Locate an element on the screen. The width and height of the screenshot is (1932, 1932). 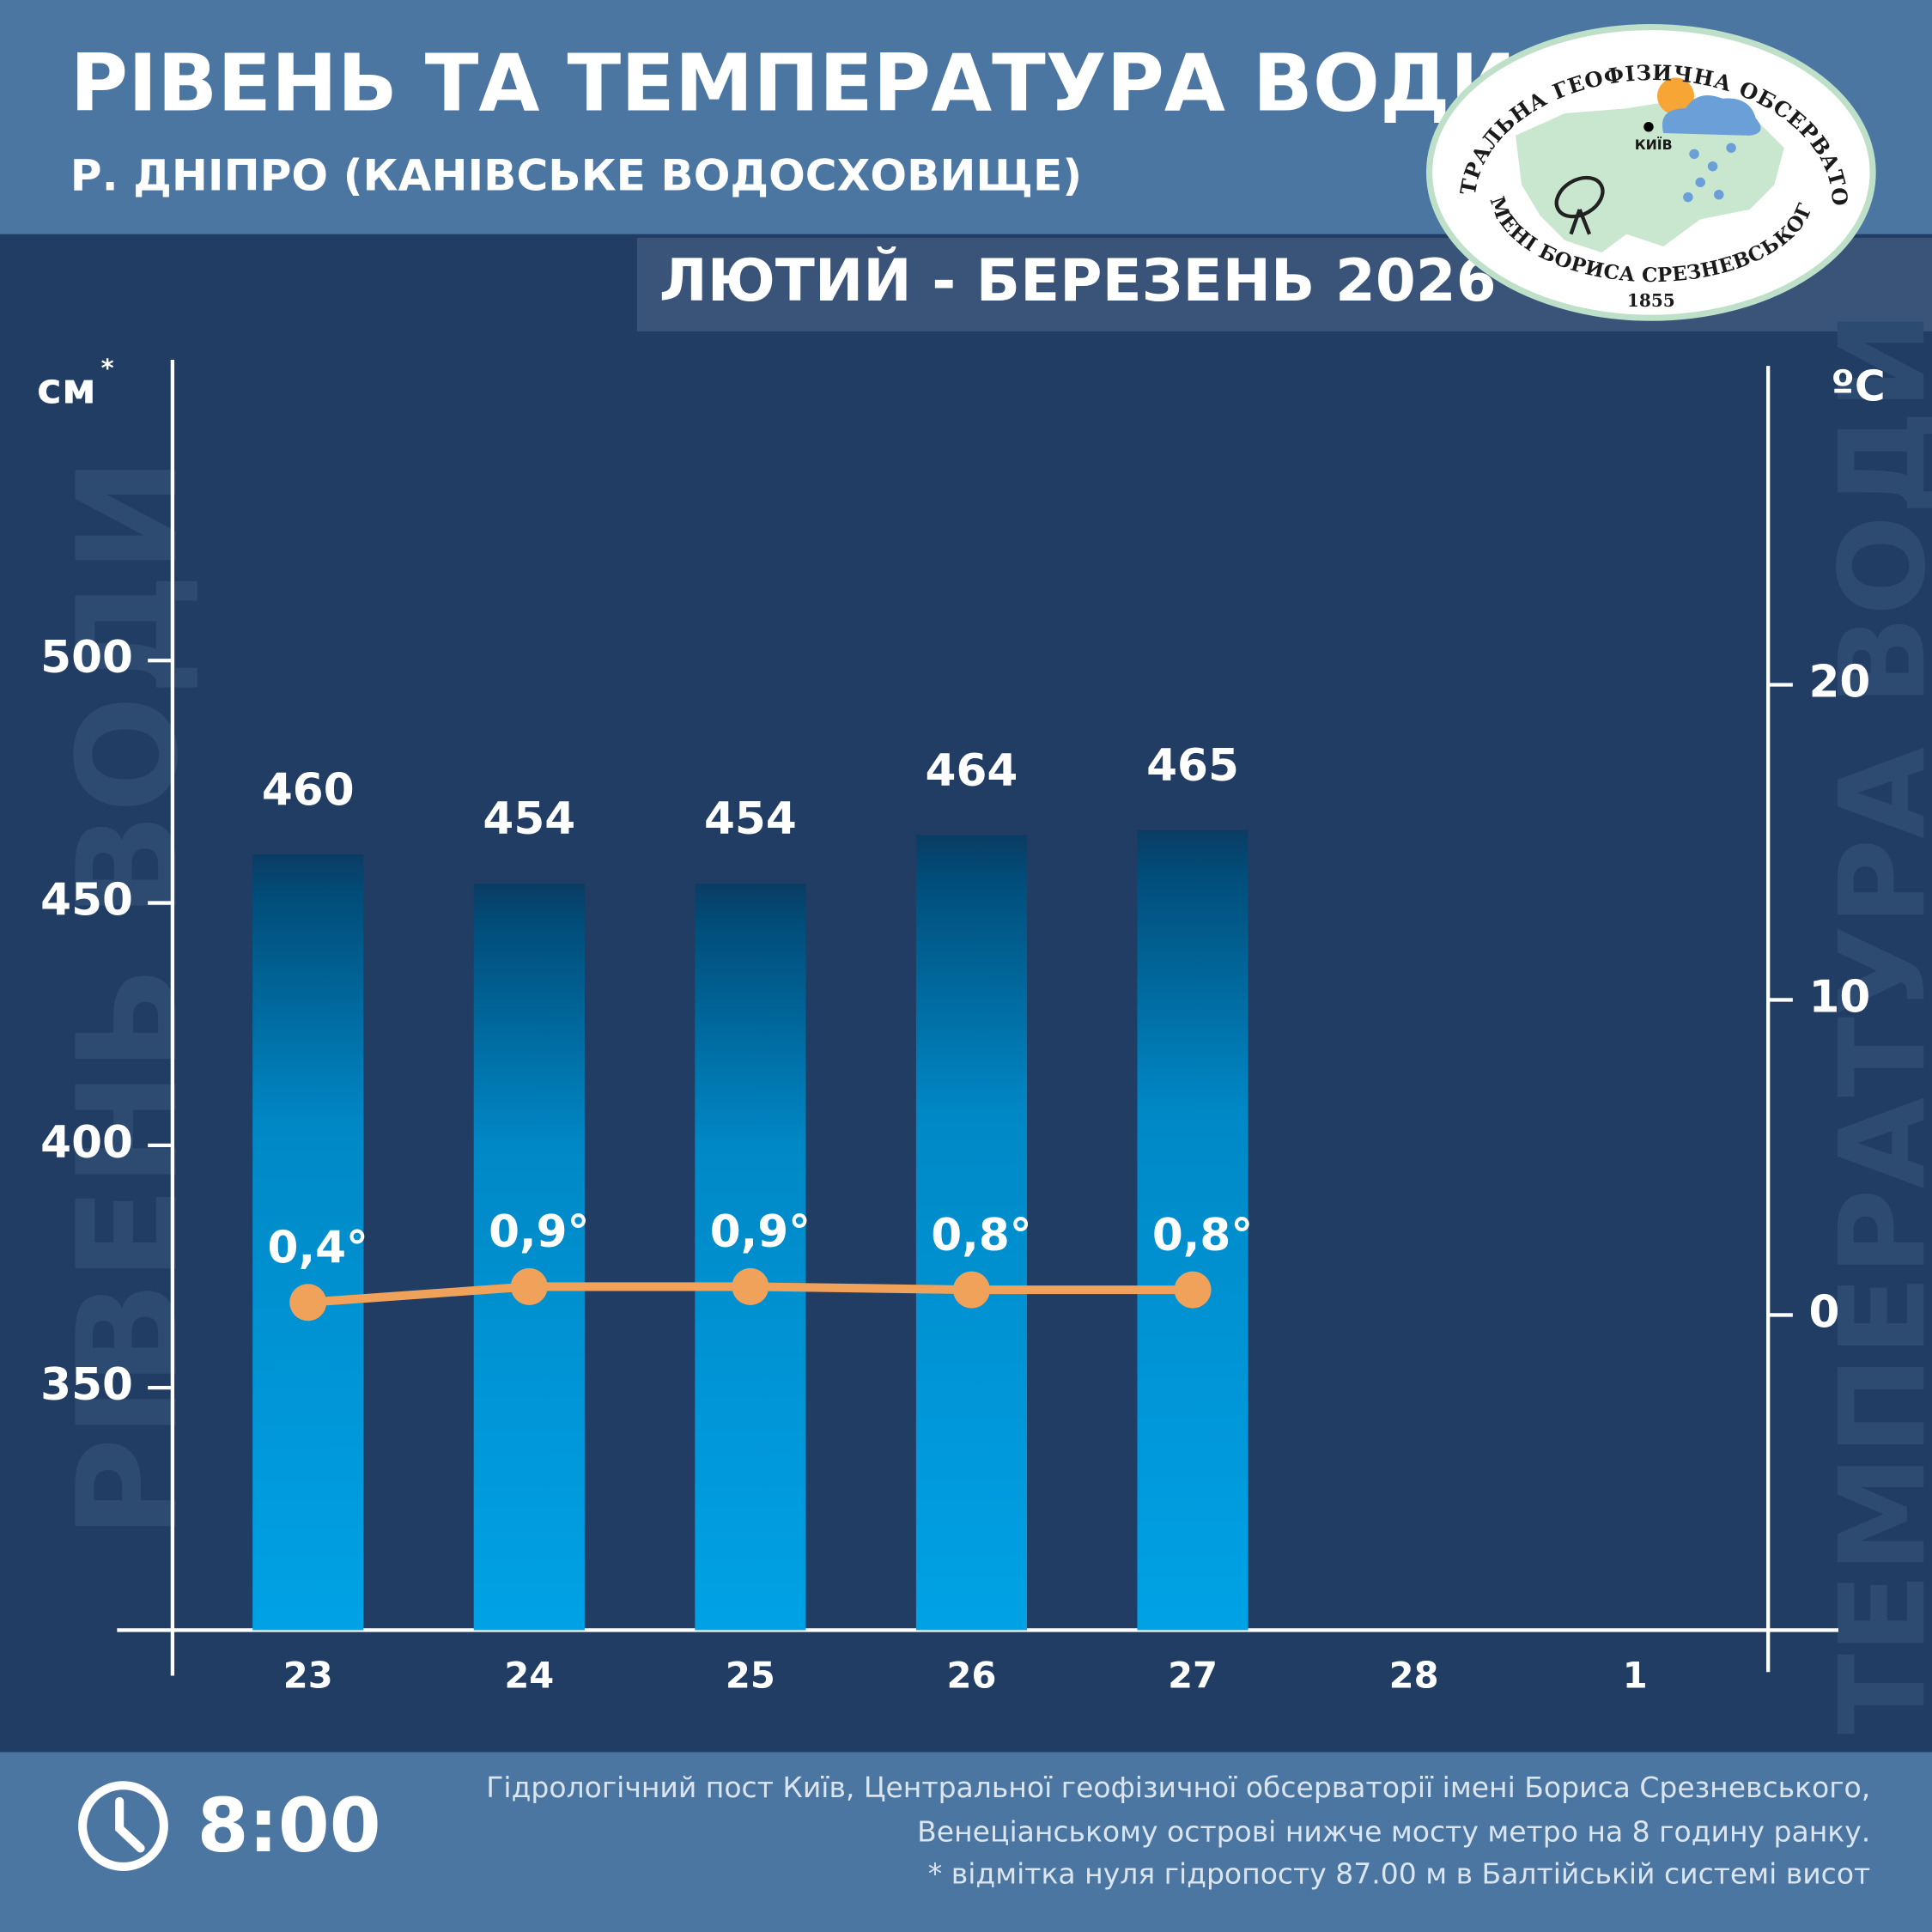
chart-title: РІВЕНЬ ТА ТЕМПЕРАТУРА ВОДИ is located at coordinates (793, 84).